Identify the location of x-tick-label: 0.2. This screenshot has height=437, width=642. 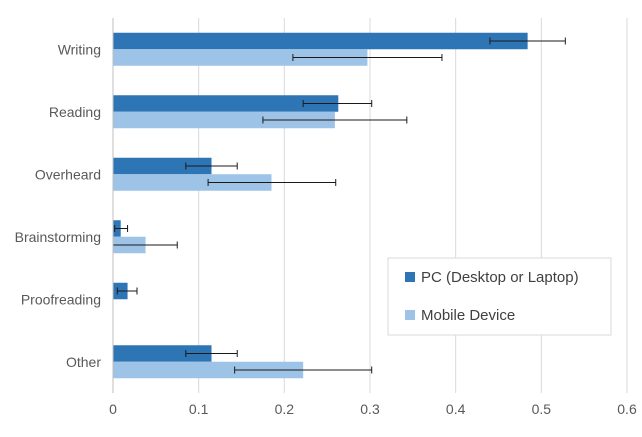
(285, 409).